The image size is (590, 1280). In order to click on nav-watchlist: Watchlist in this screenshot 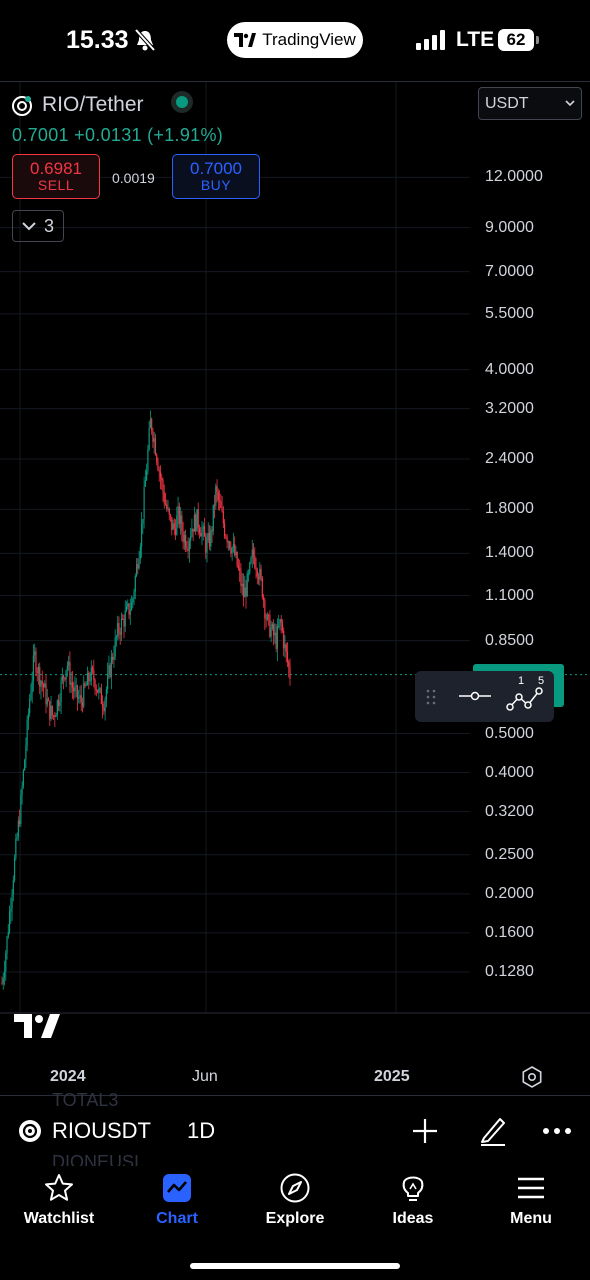, I will do `click(59, 1200)`.